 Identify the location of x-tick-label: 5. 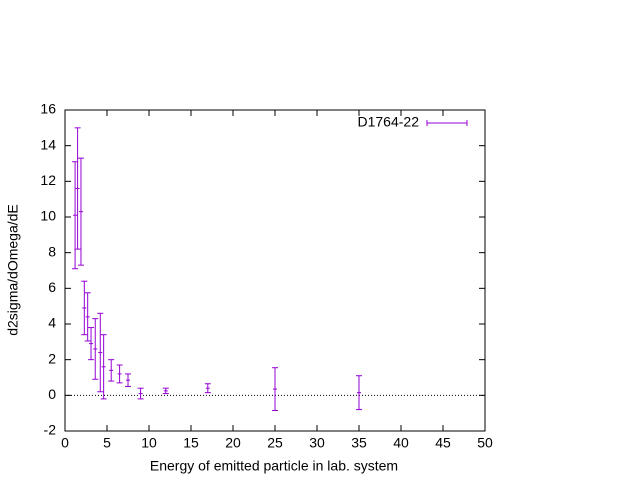
(107, 443).